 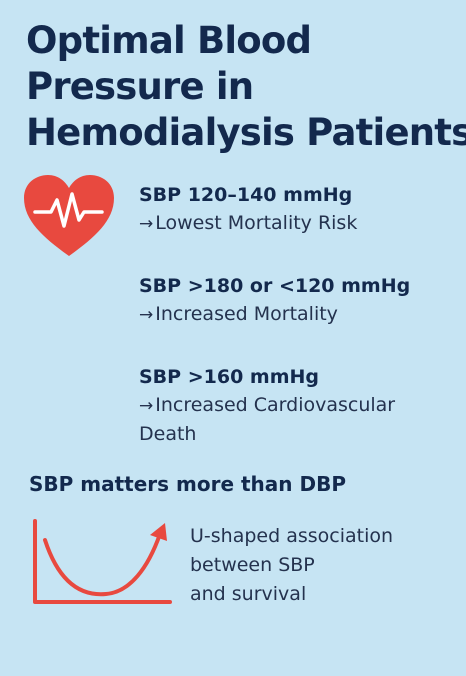 What do you see at coordinates (275, 286) in the screenshot?
I see `finding-heading: SBP >180 or <120 mmHg` at bounding box center [275, 286].